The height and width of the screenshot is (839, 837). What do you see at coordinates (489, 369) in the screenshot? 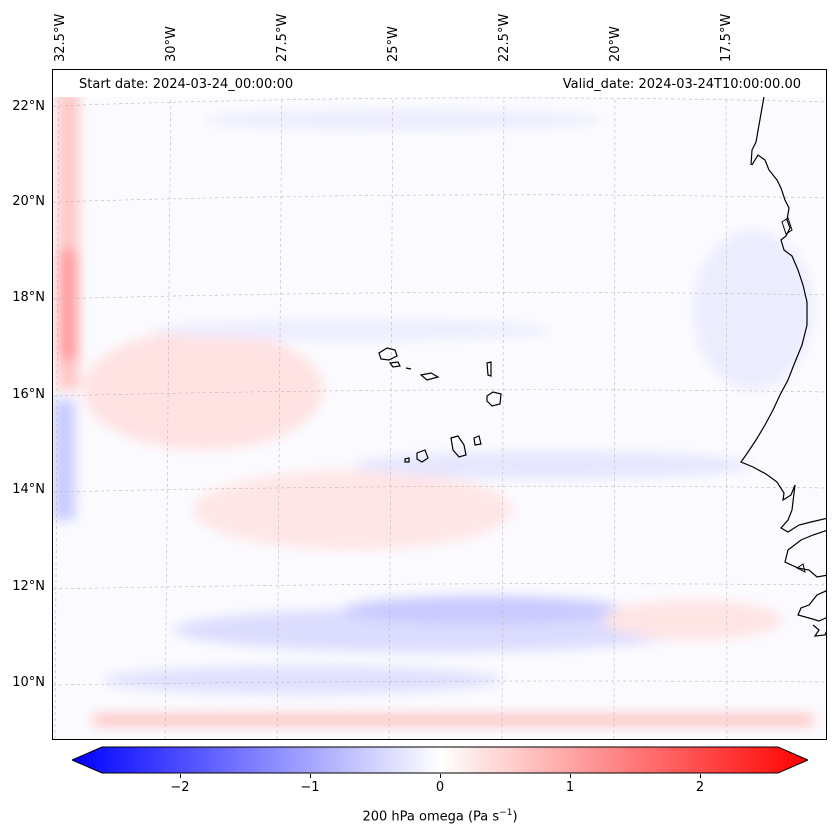
I see `island-sal` at bounding box center [489, 369].